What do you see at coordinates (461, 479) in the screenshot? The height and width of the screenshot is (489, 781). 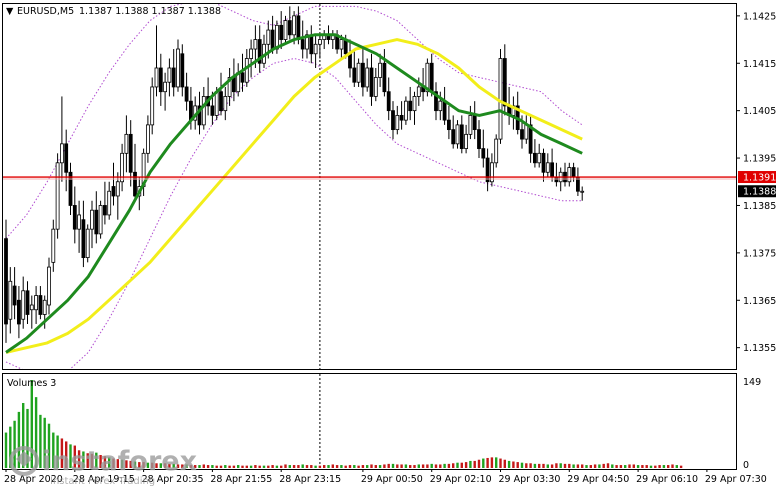 I see `time-tick-label: 29 Apr 02:10` at bounding box center [461, 479].